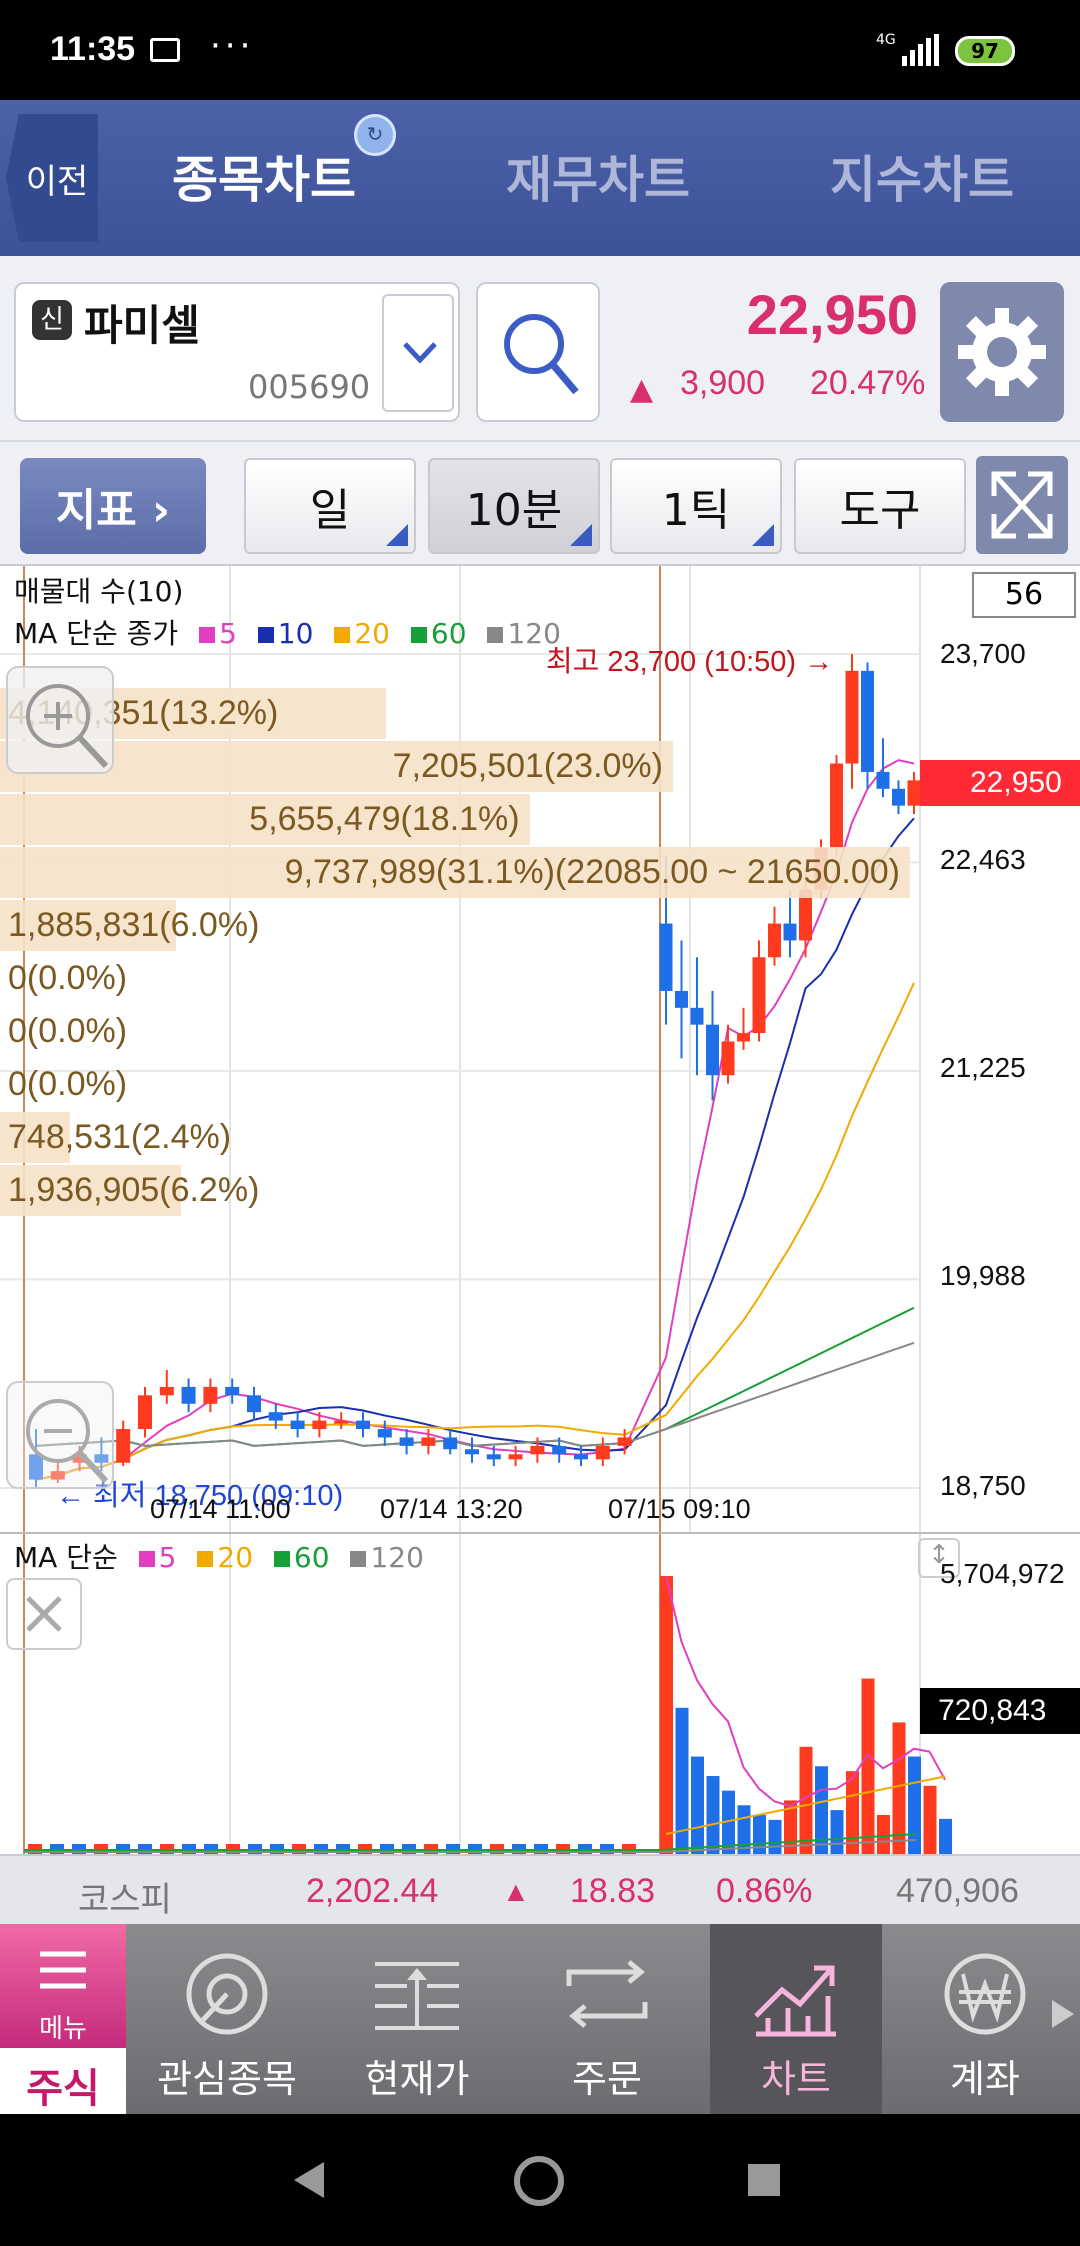  Describe the element at coordinates (696, 506) in the screenshot. I see `period-tick-button: 1틱` at that location.